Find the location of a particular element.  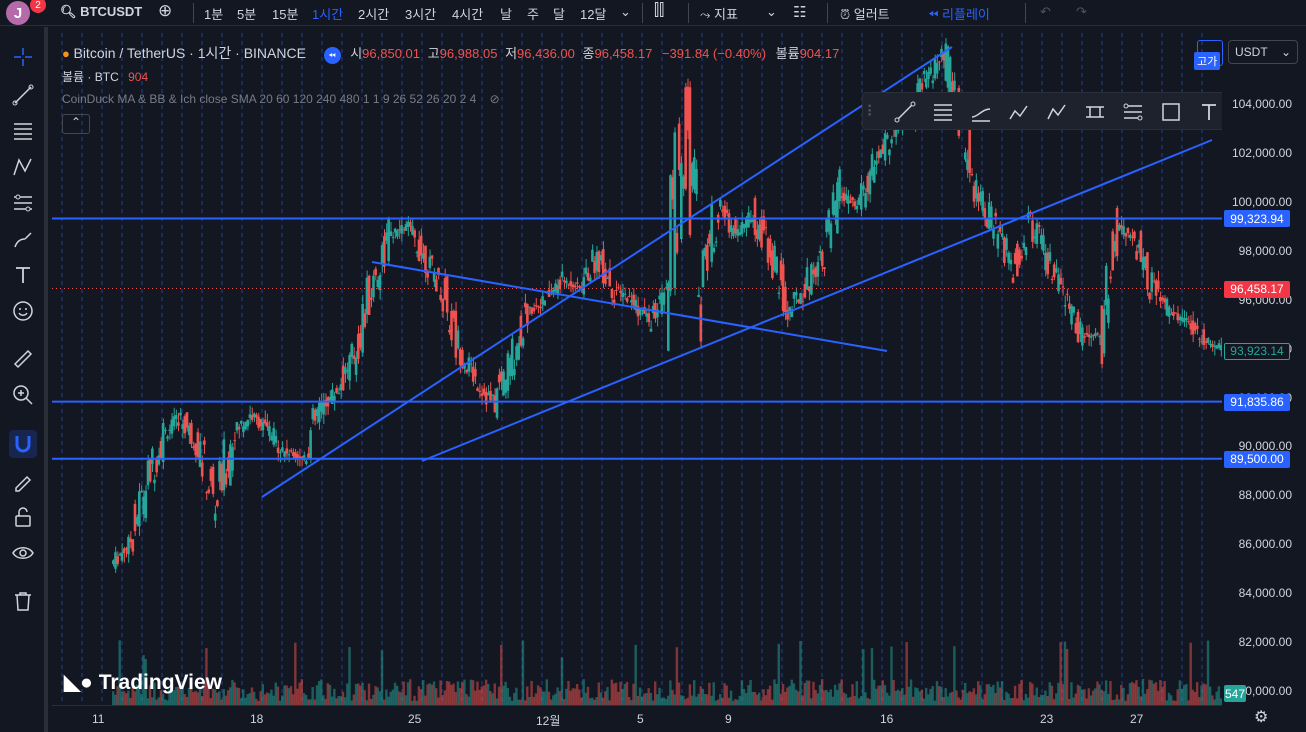

open-value: 96,850.01 is located at coordinates (391, 53).